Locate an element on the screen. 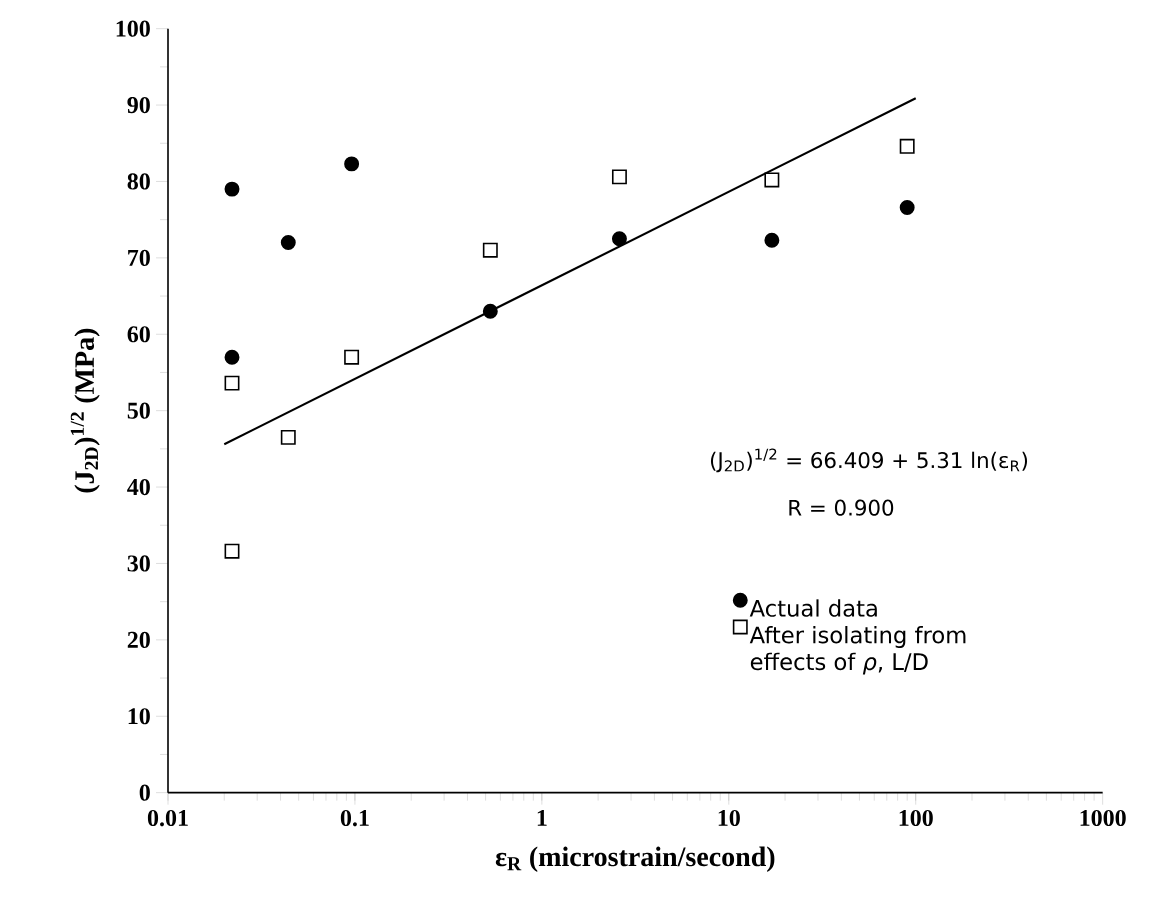 Image resolution: width=1168 pixels, height=919 pixels. y-tick-label: 70 is located at coordinates (139, 258).